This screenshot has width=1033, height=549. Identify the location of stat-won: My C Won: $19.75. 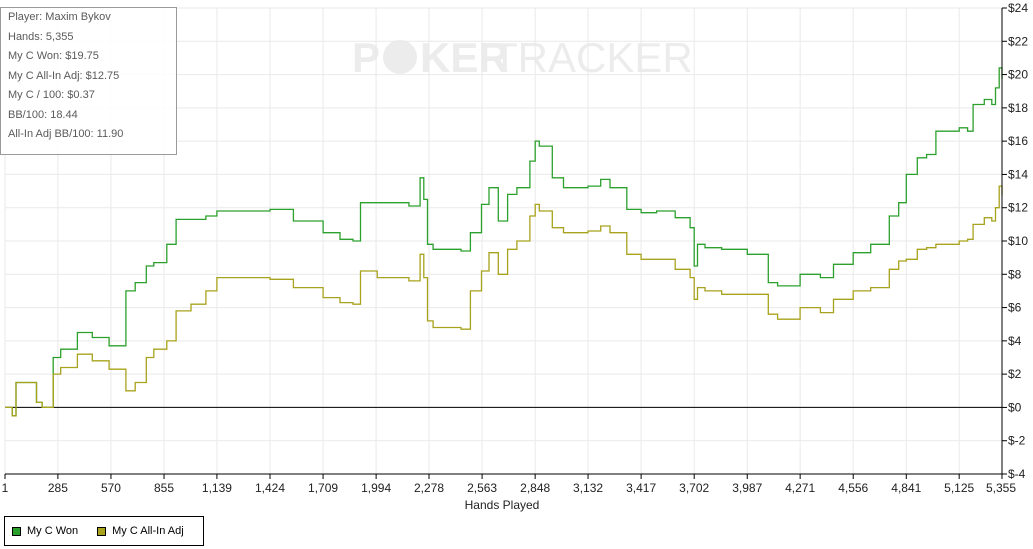
(53, 56).